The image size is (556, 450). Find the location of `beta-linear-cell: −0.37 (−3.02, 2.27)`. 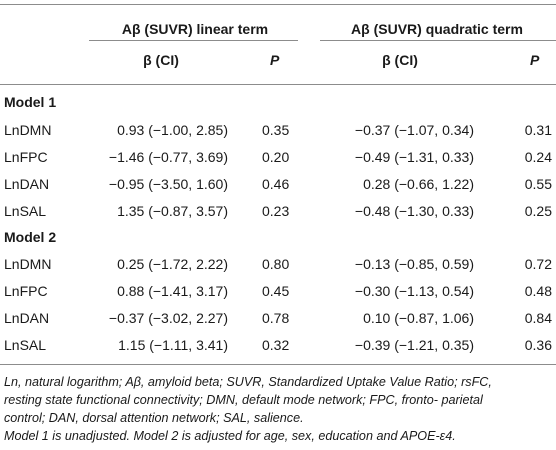

beta-linear-cell: −0.37 (−3.02, 2.27) is located at coordinates (168, 318).